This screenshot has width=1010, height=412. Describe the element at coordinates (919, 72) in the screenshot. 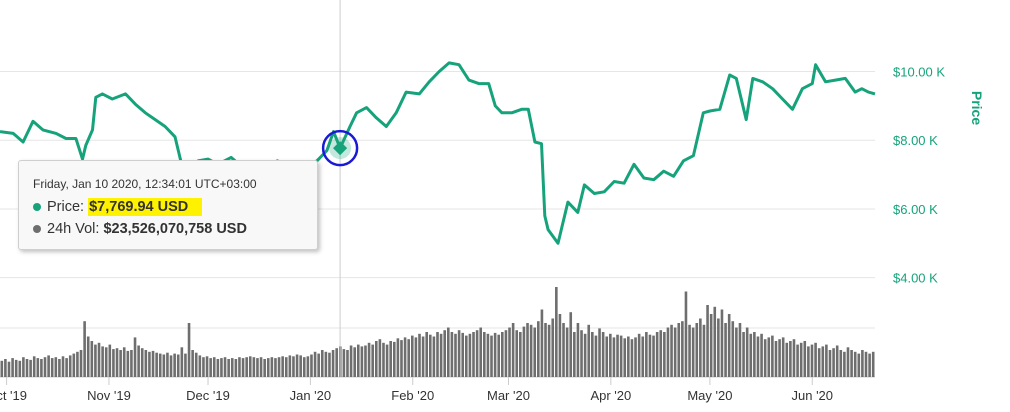

I see `y-tick-label: $10.00 K` at that location.